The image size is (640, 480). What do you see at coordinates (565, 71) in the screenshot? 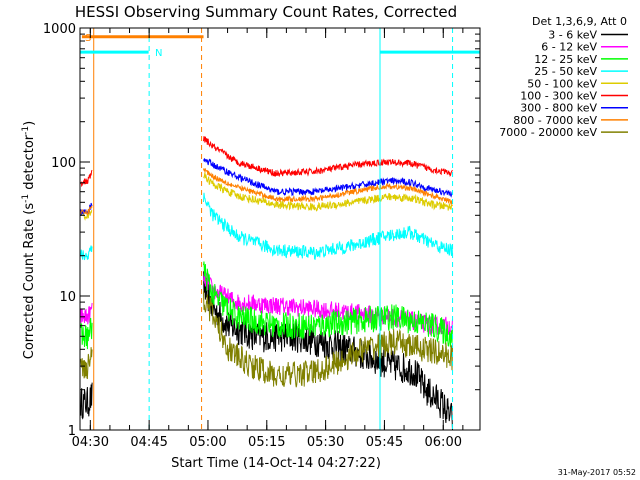
I see `legend-label: 25 - 50 keV` at bounding box center [565, 71].